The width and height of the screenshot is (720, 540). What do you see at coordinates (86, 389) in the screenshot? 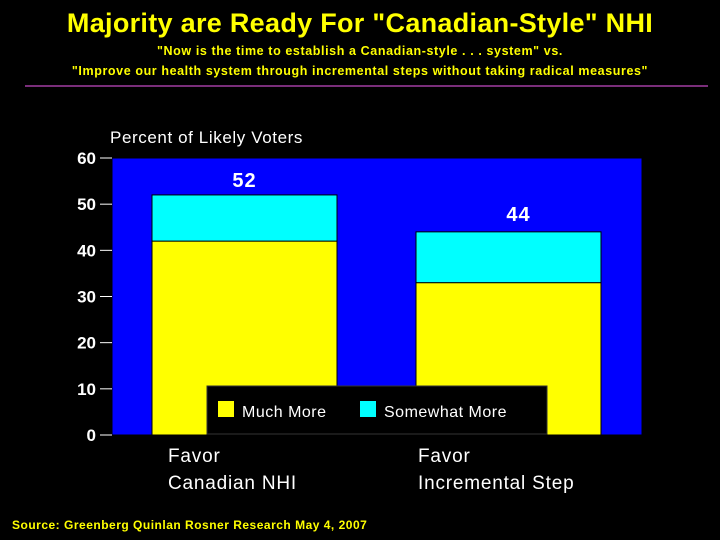
I see `y-tick-label: 10` at bounding box center [86, 389].